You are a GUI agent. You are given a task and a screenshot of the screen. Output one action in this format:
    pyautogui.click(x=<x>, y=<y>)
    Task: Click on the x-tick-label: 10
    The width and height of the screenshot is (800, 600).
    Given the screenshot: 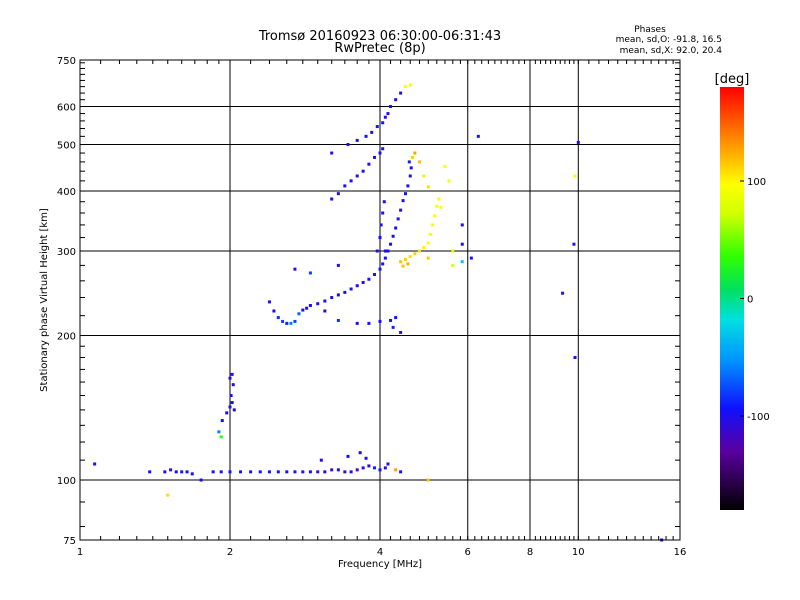 What is the action you would take?
    pyautogui.click(x=578, y=552)
    